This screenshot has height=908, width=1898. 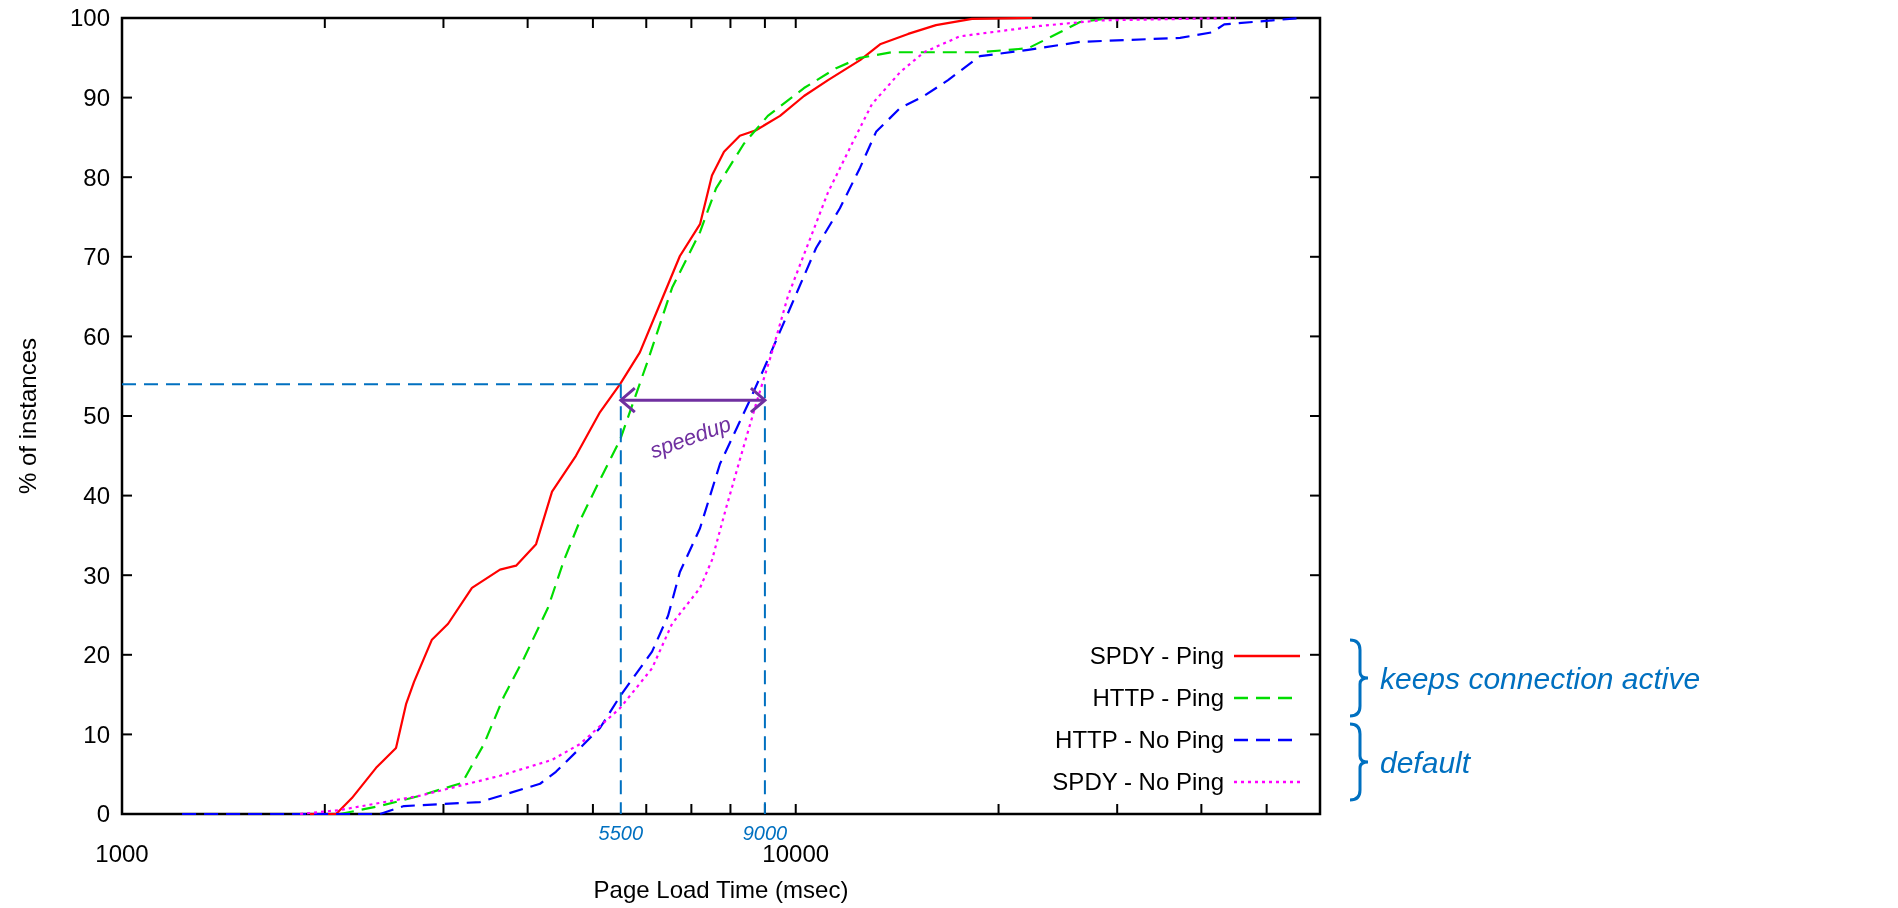 I want to click on y-tick-label: 60, so click(x=96, y=336).